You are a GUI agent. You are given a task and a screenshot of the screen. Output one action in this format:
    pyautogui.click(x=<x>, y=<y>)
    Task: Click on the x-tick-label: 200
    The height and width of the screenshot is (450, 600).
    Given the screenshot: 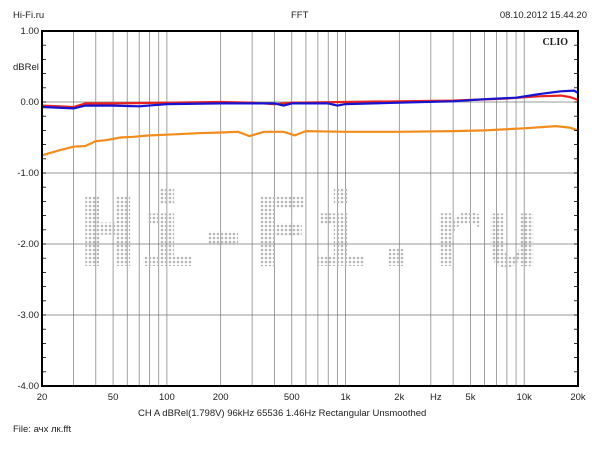 What is the action you would take?
    pyautogui.click(x=221, y=397)
    